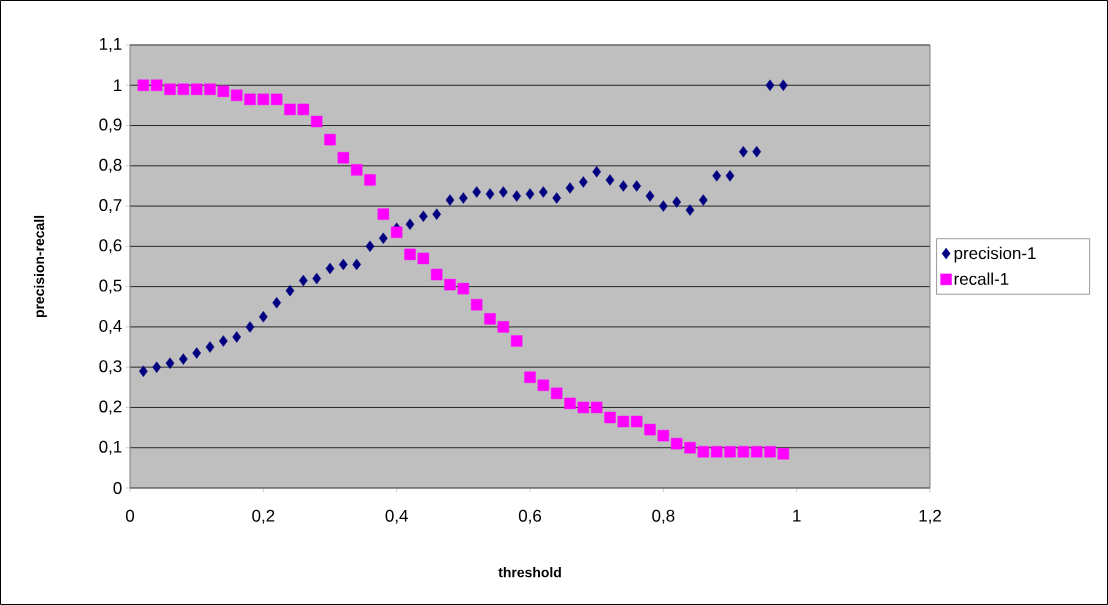 Image resolution: width=1108 pixels, height=605 pixels. I want to click on x-axis-title: threshold, so click(529, 572).